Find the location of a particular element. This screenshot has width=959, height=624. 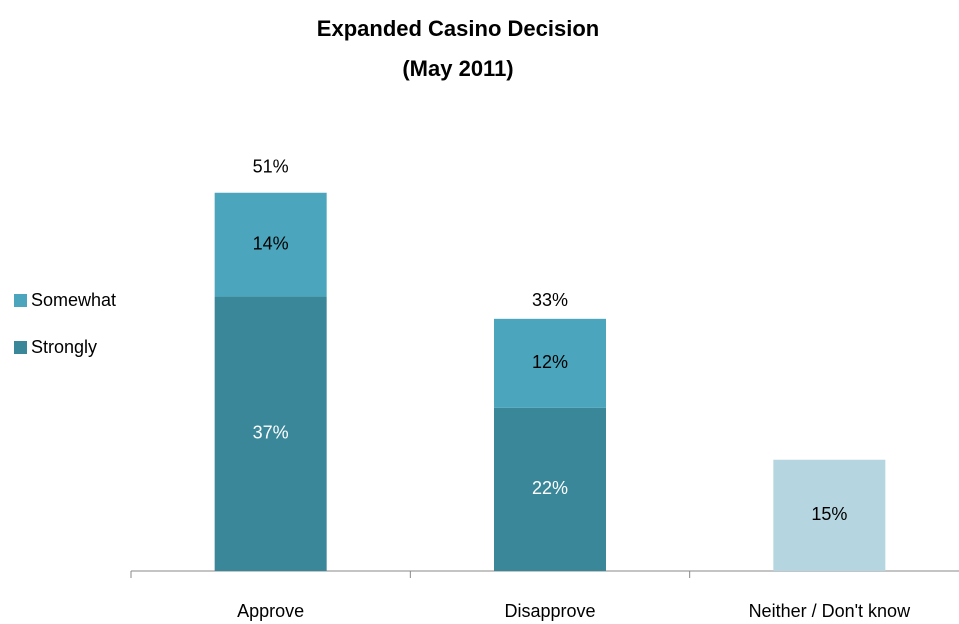

chart-title: Expanded Casino Decision is located at coordinates (458, 28).